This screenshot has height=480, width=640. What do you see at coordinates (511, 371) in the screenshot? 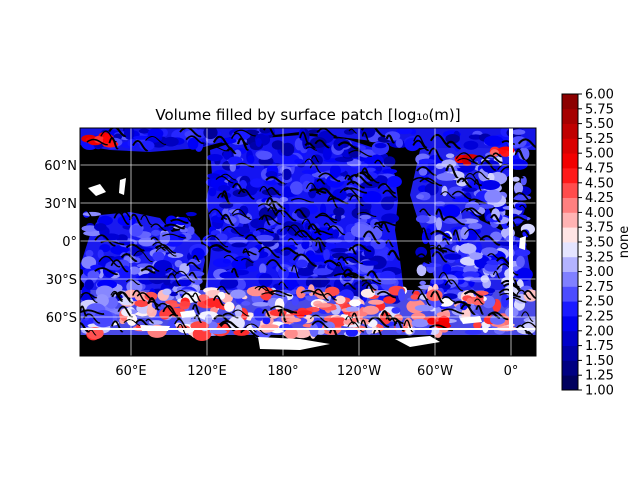
I see `x-tick-label: 0°` at bounding box center [511, 371].